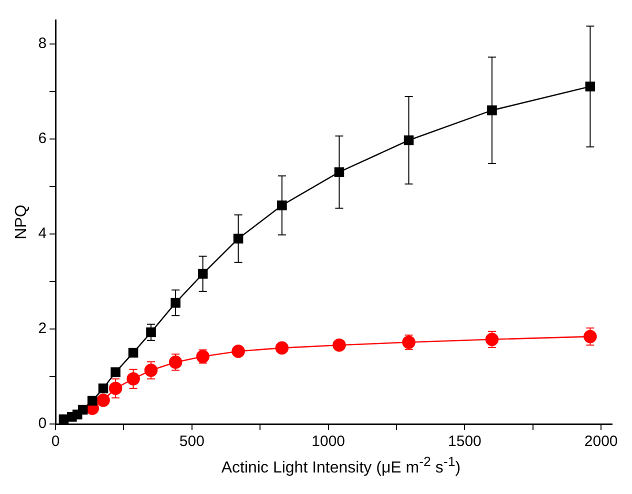 This screenshot has width=632, height=494. I want to click on y-tick-label: 8, so click(42, 43).